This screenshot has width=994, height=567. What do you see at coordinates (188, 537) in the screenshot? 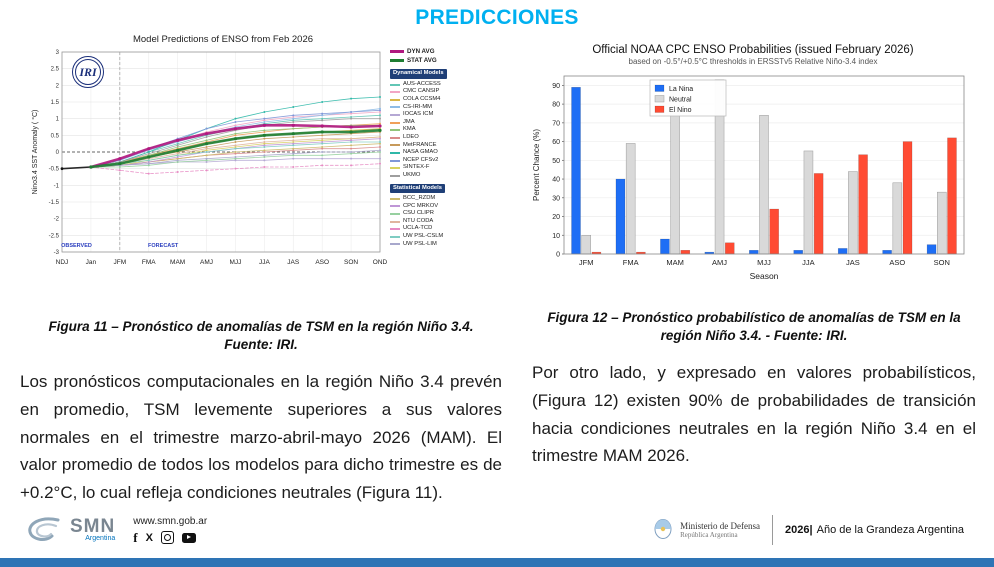
I see `youtube-icon` at bounding box center [188, 537].